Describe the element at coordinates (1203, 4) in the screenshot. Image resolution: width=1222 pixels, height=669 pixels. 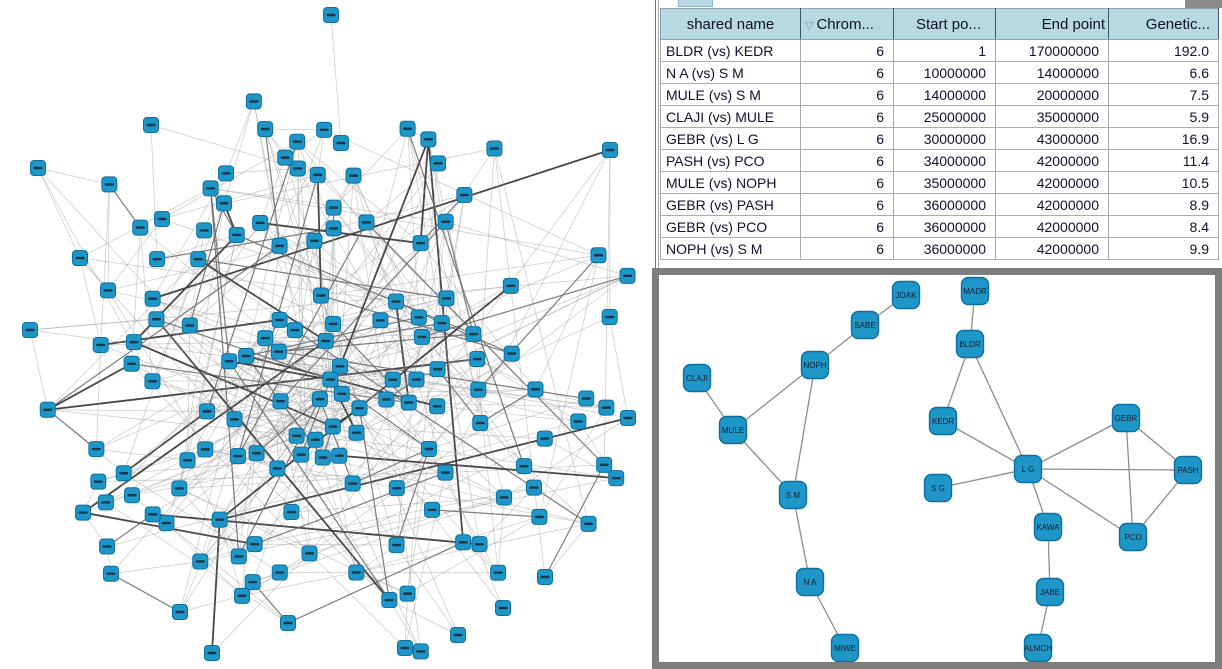
I see `scrollbar-fragment-gray` at that location.